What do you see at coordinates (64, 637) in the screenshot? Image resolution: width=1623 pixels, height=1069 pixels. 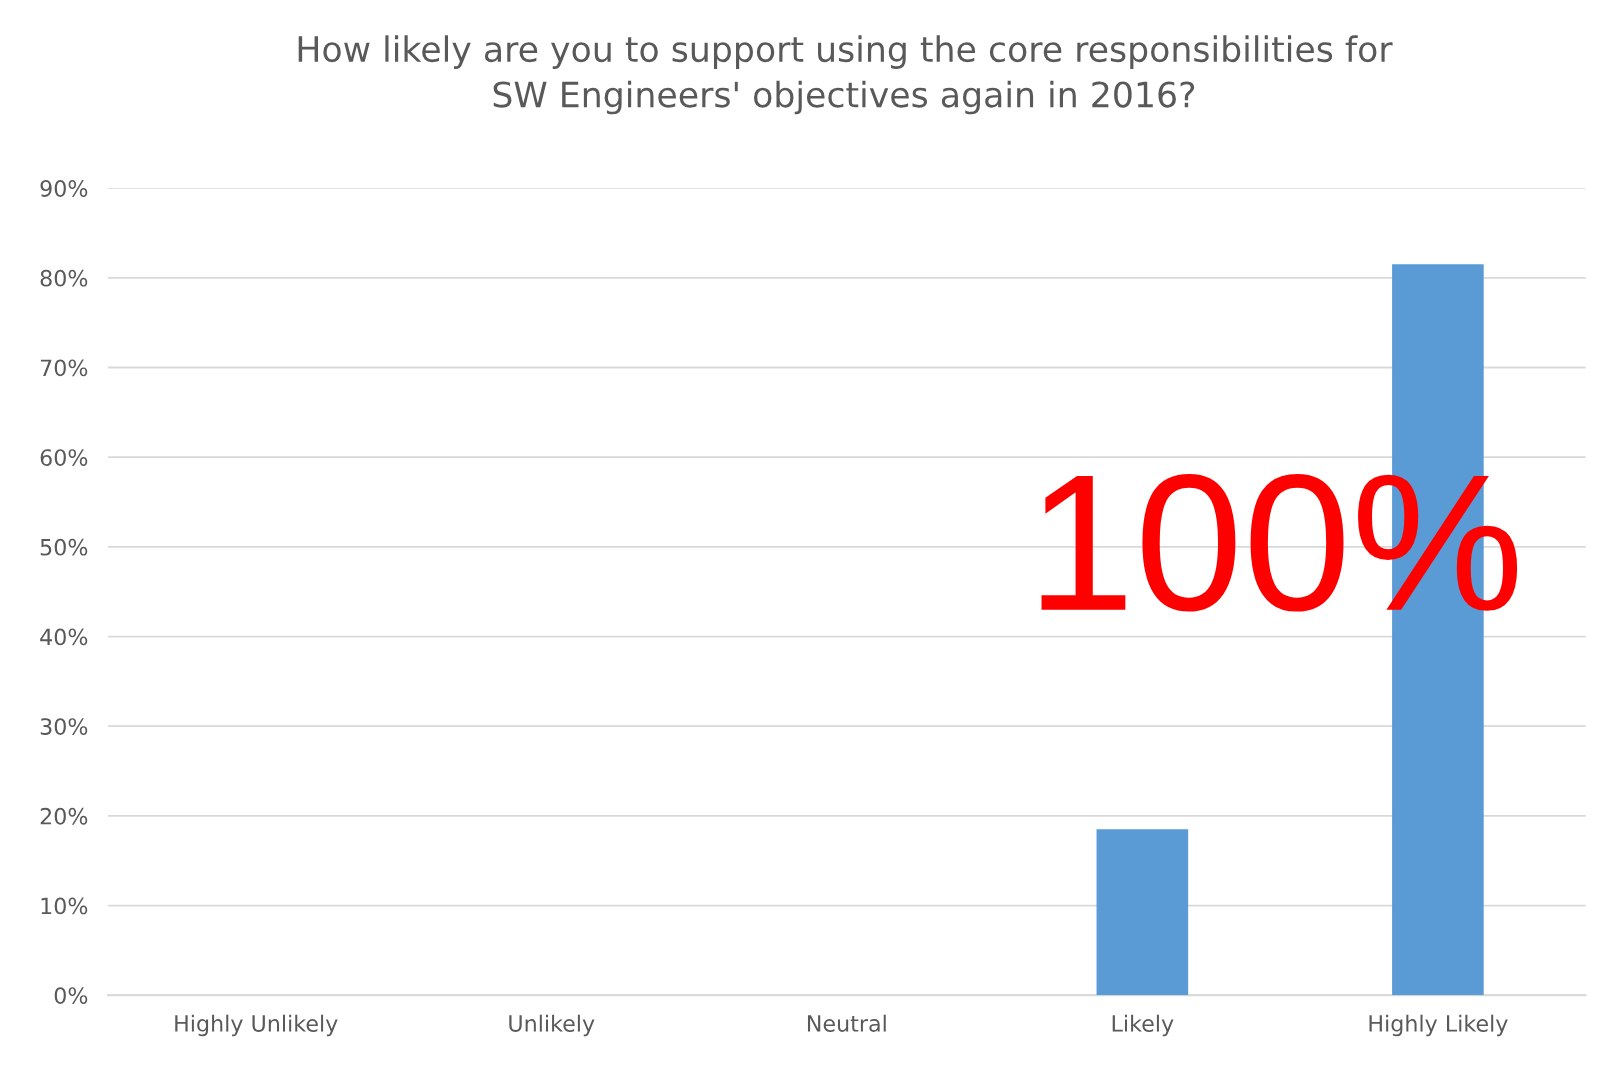 I see `y-tick-label: 40%` at bounding box center [64, 637].